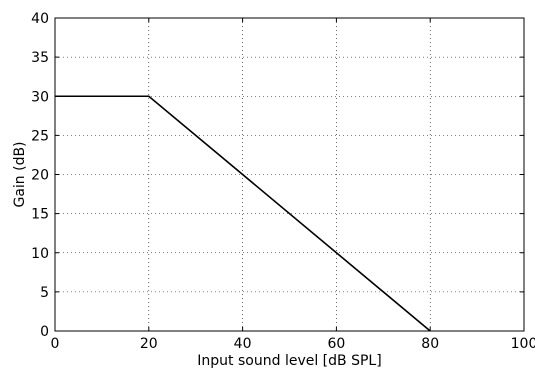  What do you see at coordinates (44, 332) in the screenshot?
I see `y-tick-label: 0` at bounding box center [44, 332].